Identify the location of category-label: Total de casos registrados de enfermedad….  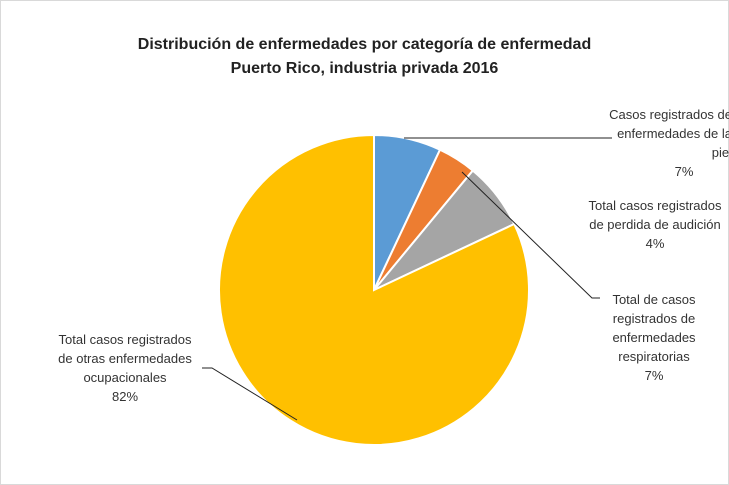
(654, 328).